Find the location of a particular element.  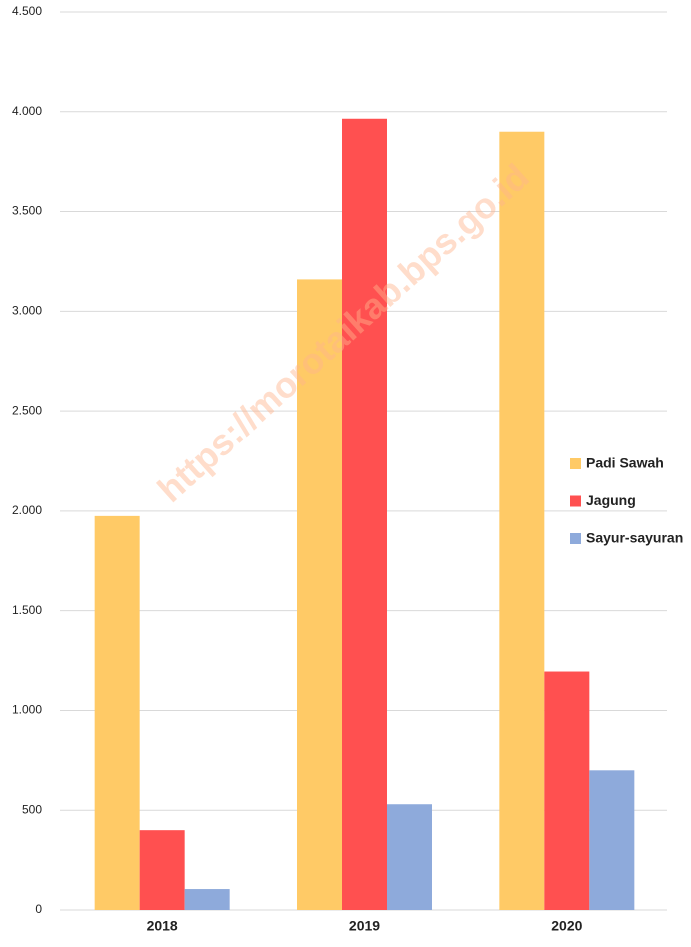

y-tick-label: 1.500 is located at coordinates (27, 610).